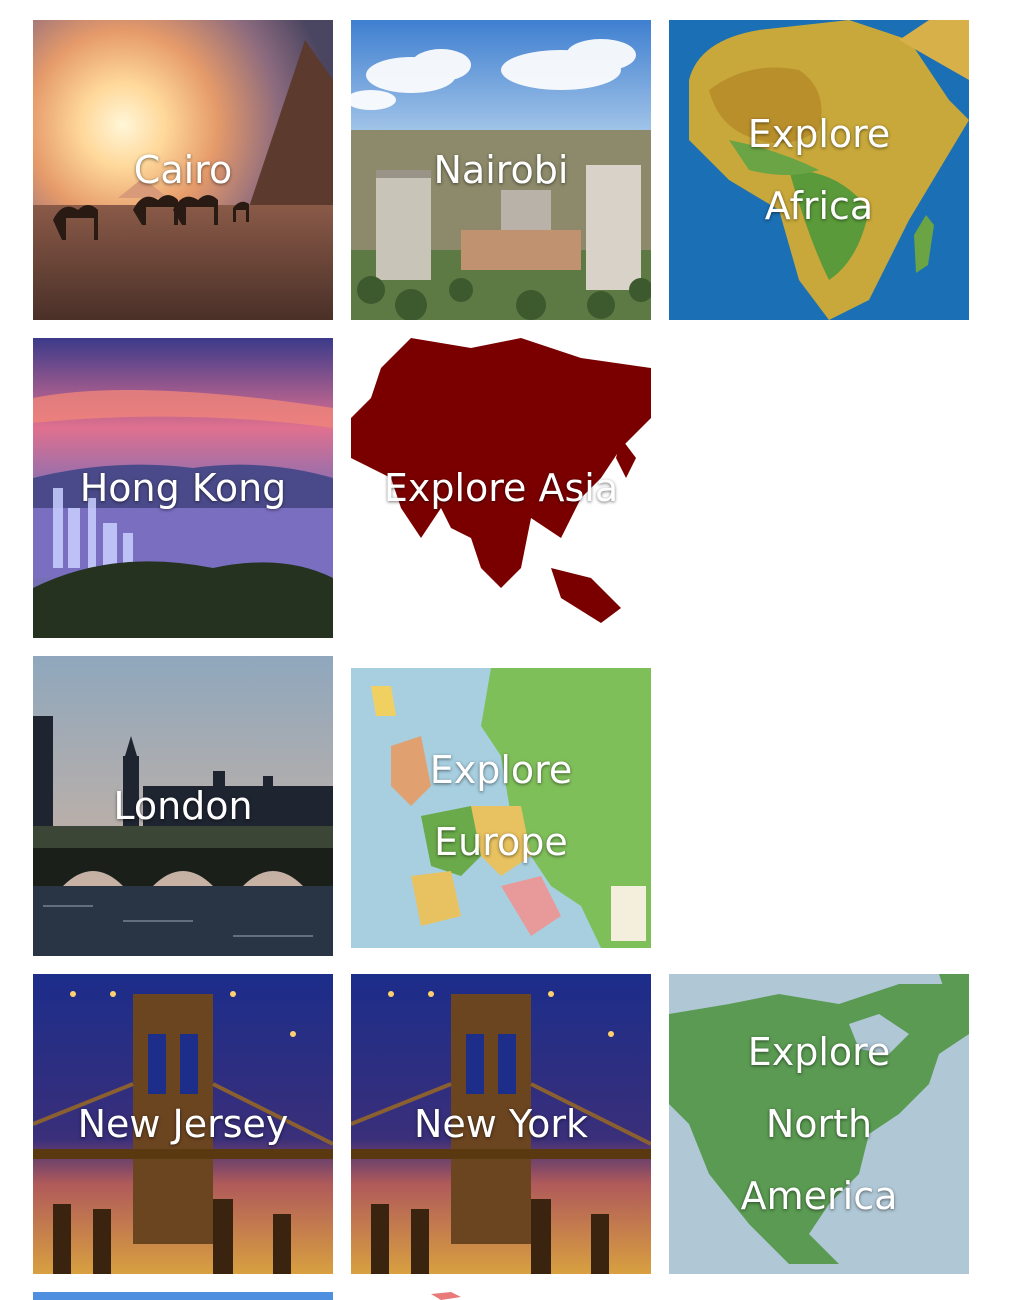 This screenshot has height=1300, width=1014. What do you see at coordinates (501, 842) in the screenshot?
I see `europe-line2: Europe` at bounding box center [501, 842].